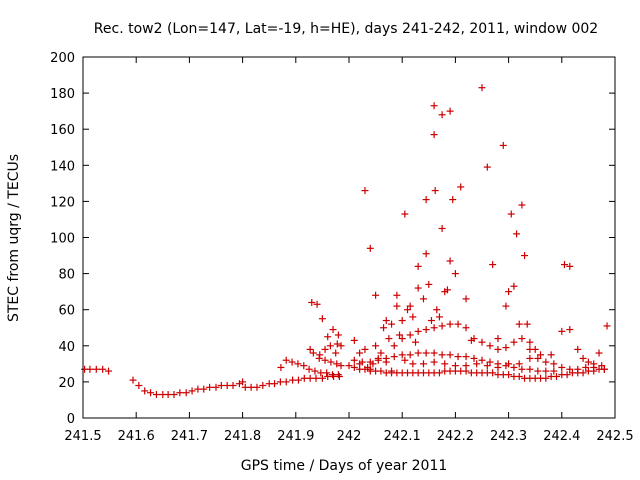 This screenshot has height=480, width=640. Describe the element at coordinates (62, 202) in the screenshot. I see `y-tick-label: 120` at that location.